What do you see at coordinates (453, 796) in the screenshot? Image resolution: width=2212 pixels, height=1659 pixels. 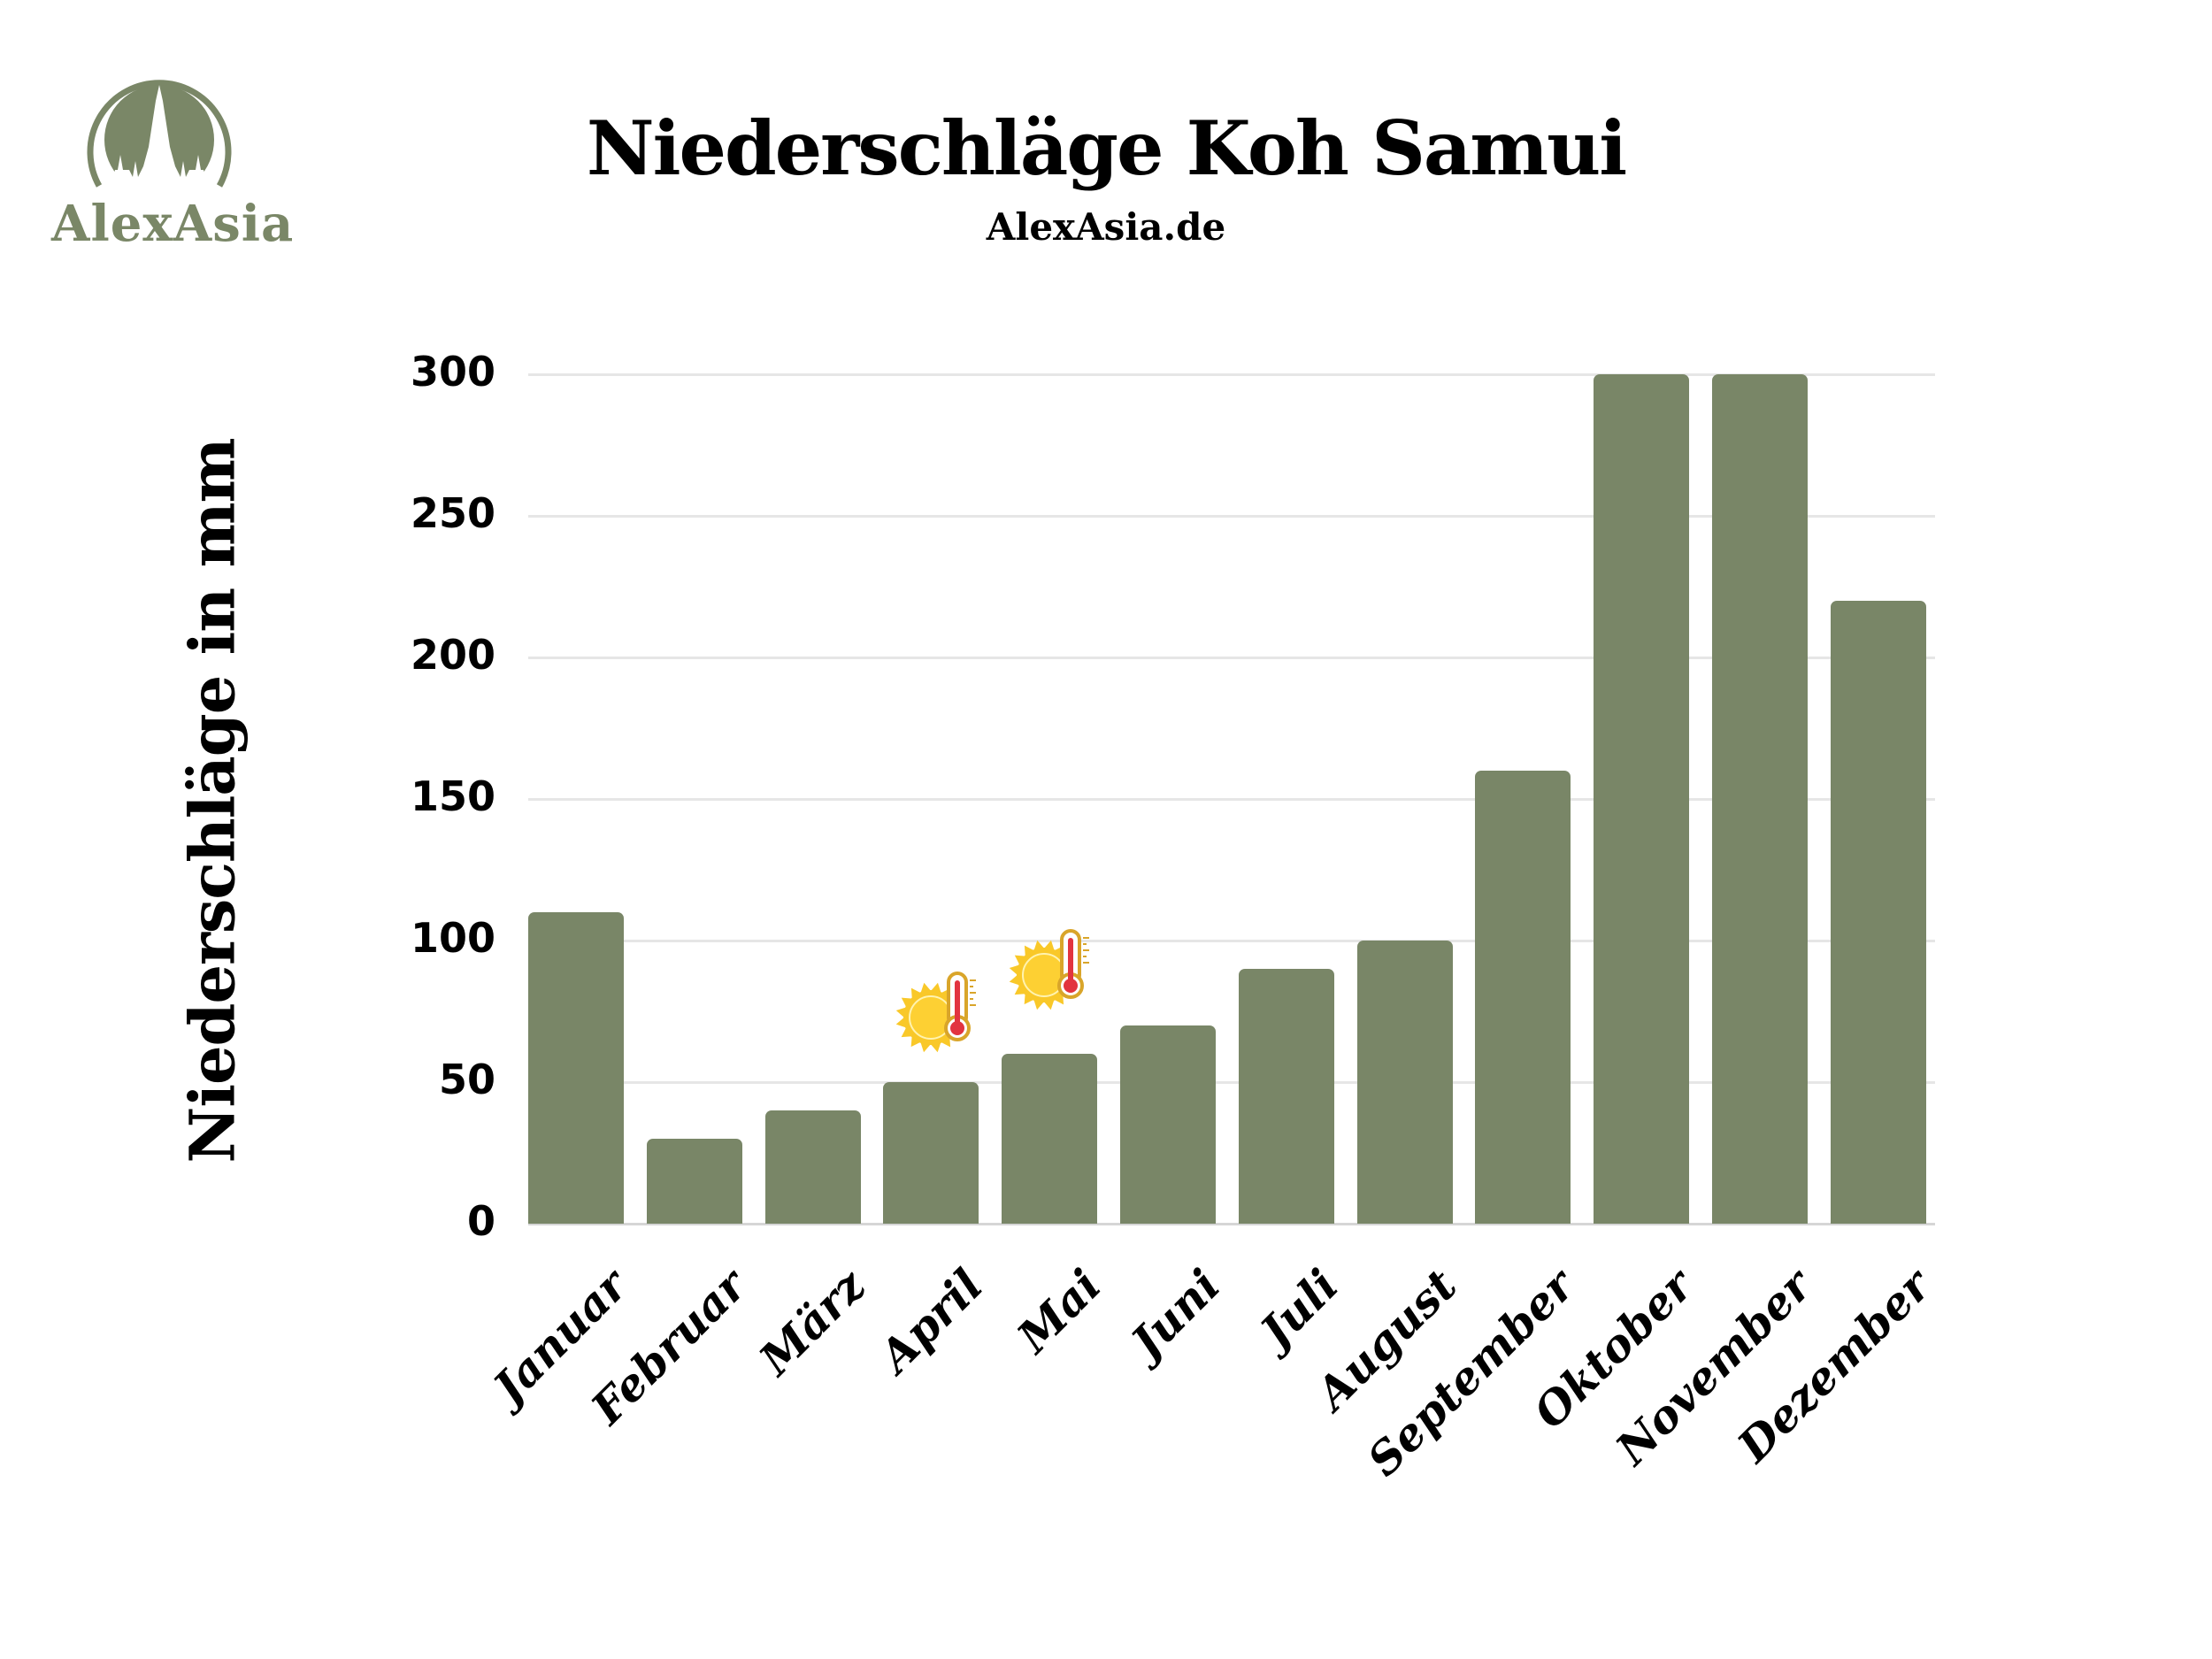 I see `y-tick-label: 150` at bounding box center [453, 796].